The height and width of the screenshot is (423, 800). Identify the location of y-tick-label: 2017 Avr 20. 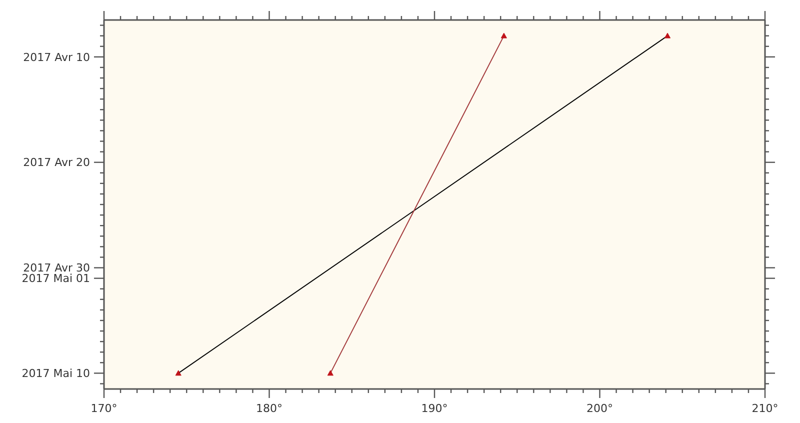
(56, 163).